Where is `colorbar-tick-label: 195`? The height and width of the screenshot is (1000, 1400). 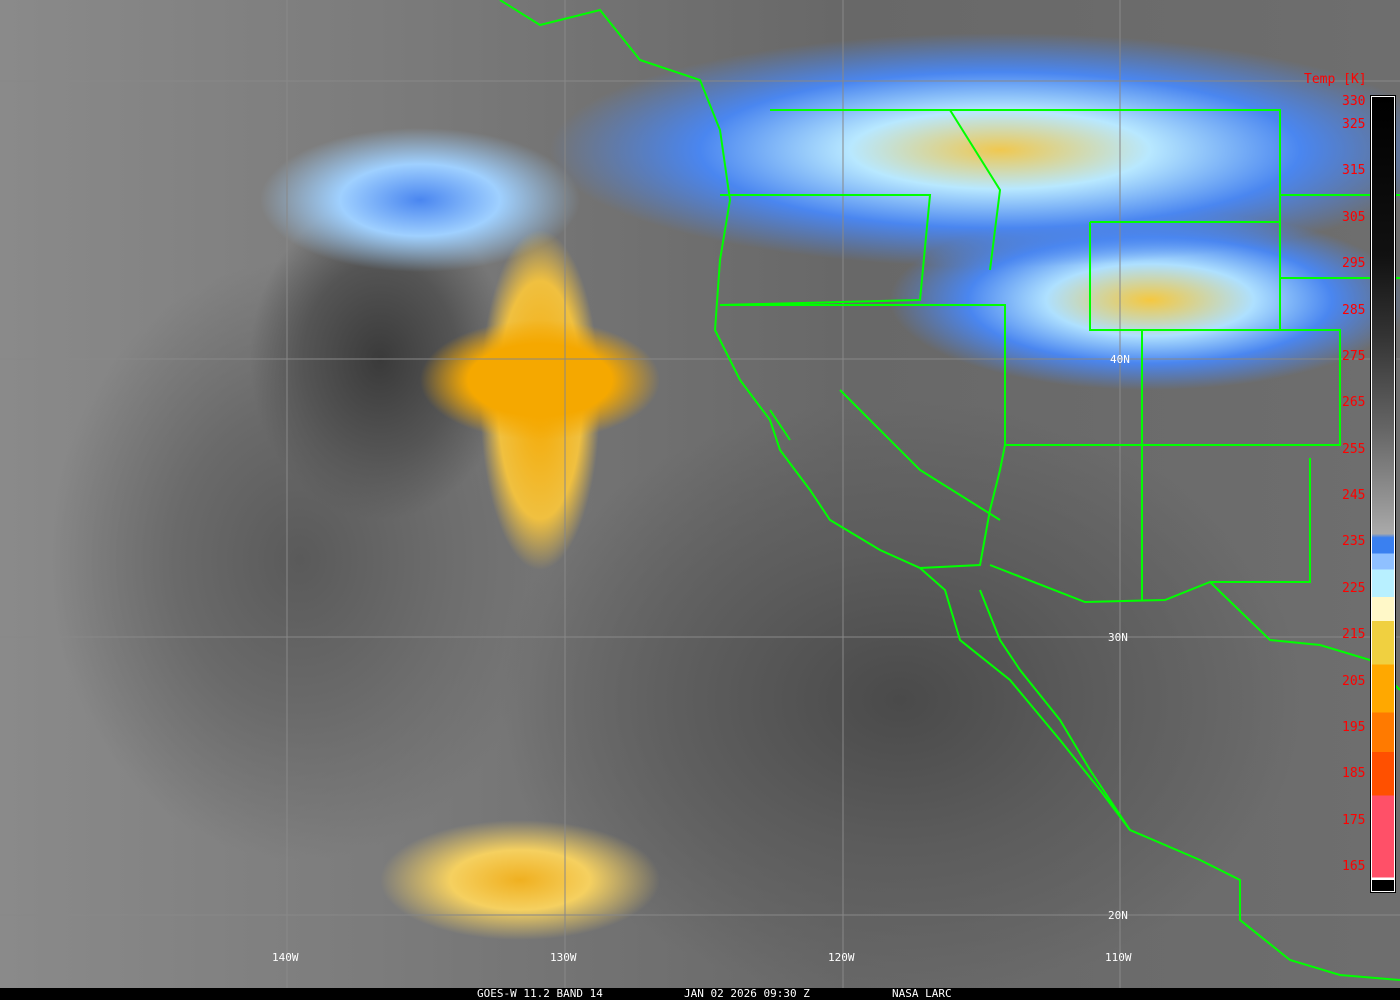
colorbar-tick-label: 195 is located at coordinates (1354, 727).